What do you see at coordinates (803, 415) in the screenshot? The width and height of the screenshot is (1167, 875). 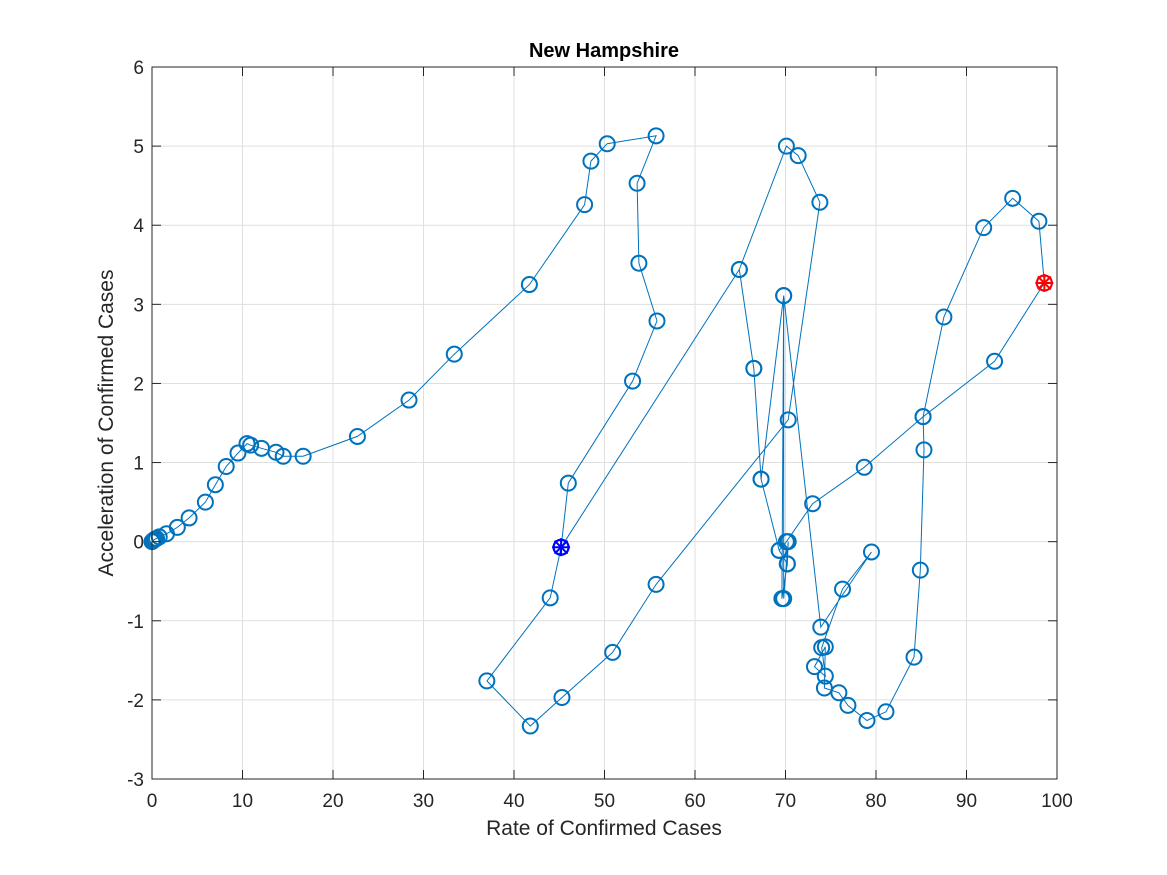 I see `highlight-markers` at bounding box center [803, 415].